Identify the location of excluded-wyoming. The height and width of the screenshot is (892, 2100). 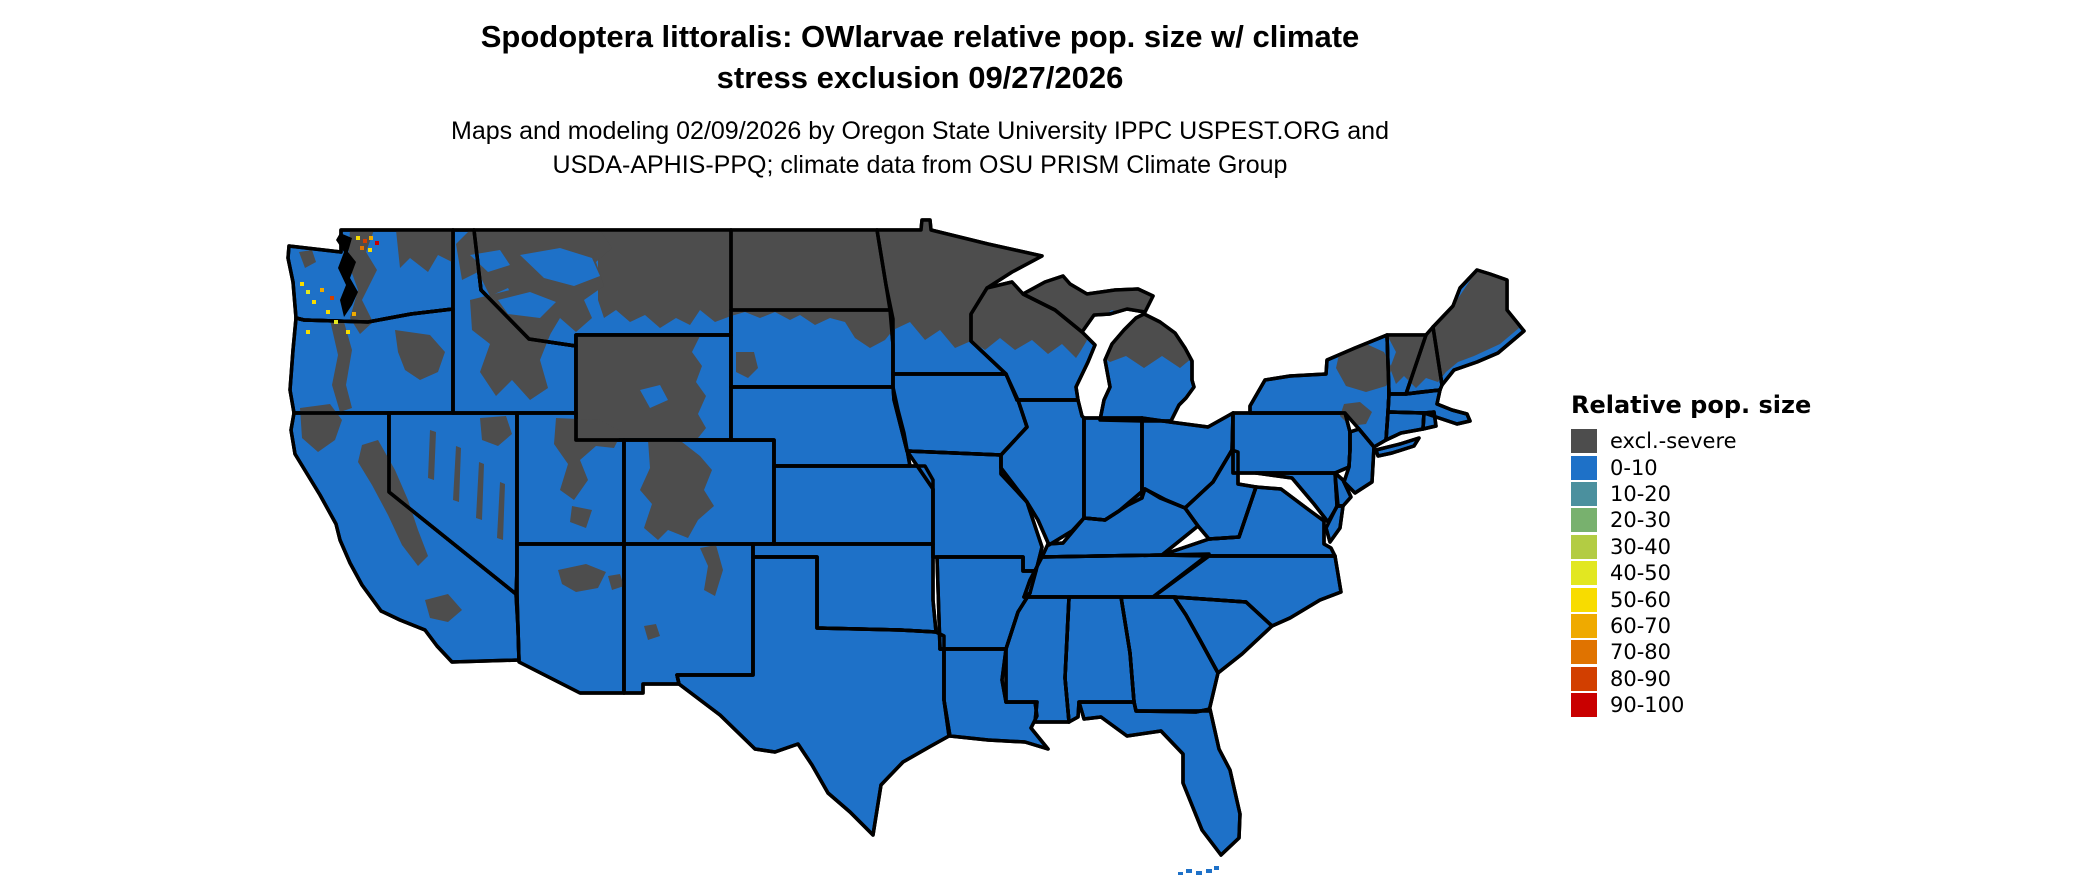
(642, 387).